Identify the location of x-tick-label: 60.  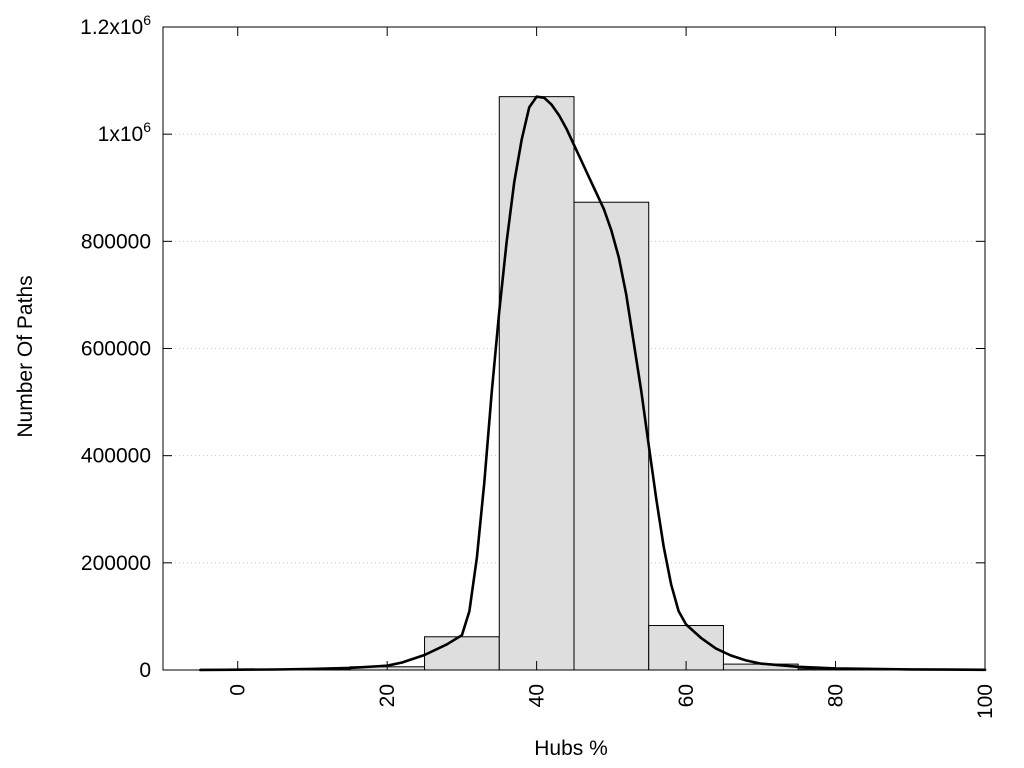
(686, 695).